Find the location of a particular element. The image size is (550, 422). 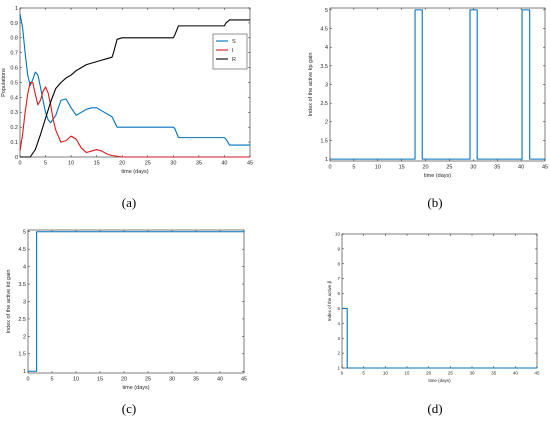

y-tick-label: 9 is located at coordinates (338, 248).